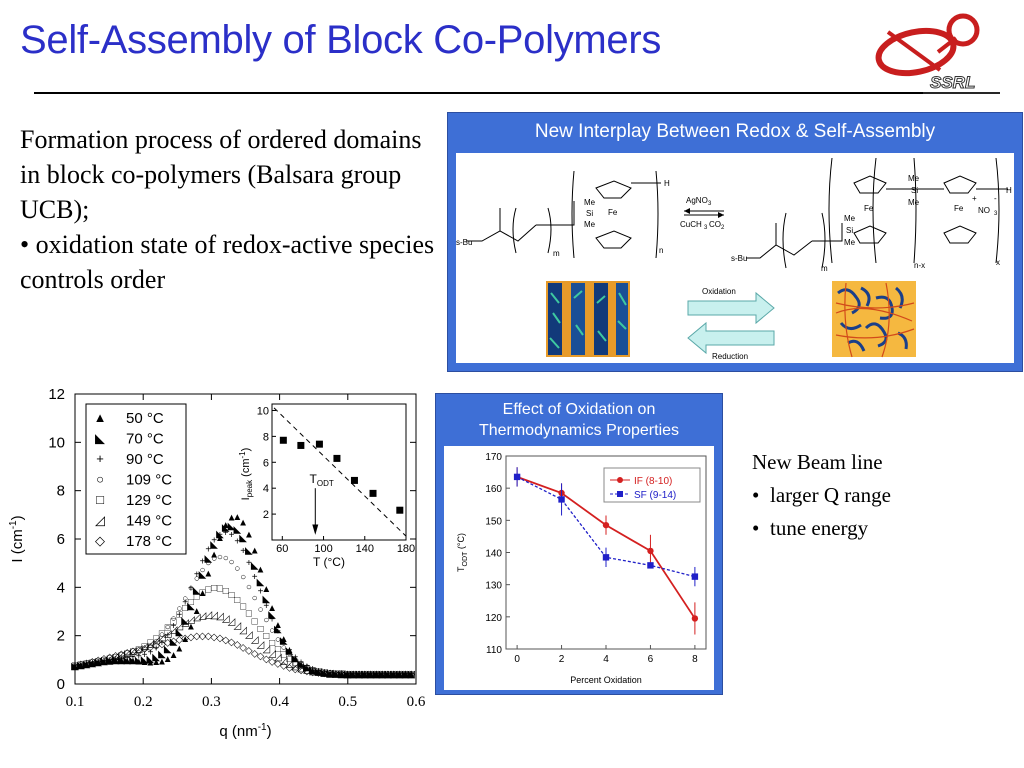  I want to click on right-m: m, so click(824, 268).